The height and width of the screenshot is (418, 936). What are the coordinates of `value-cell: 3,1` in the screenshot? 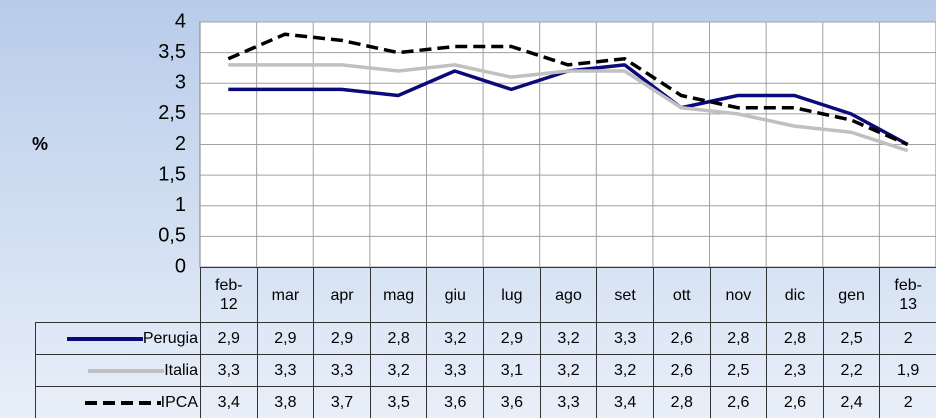 It's located at (512, 370).